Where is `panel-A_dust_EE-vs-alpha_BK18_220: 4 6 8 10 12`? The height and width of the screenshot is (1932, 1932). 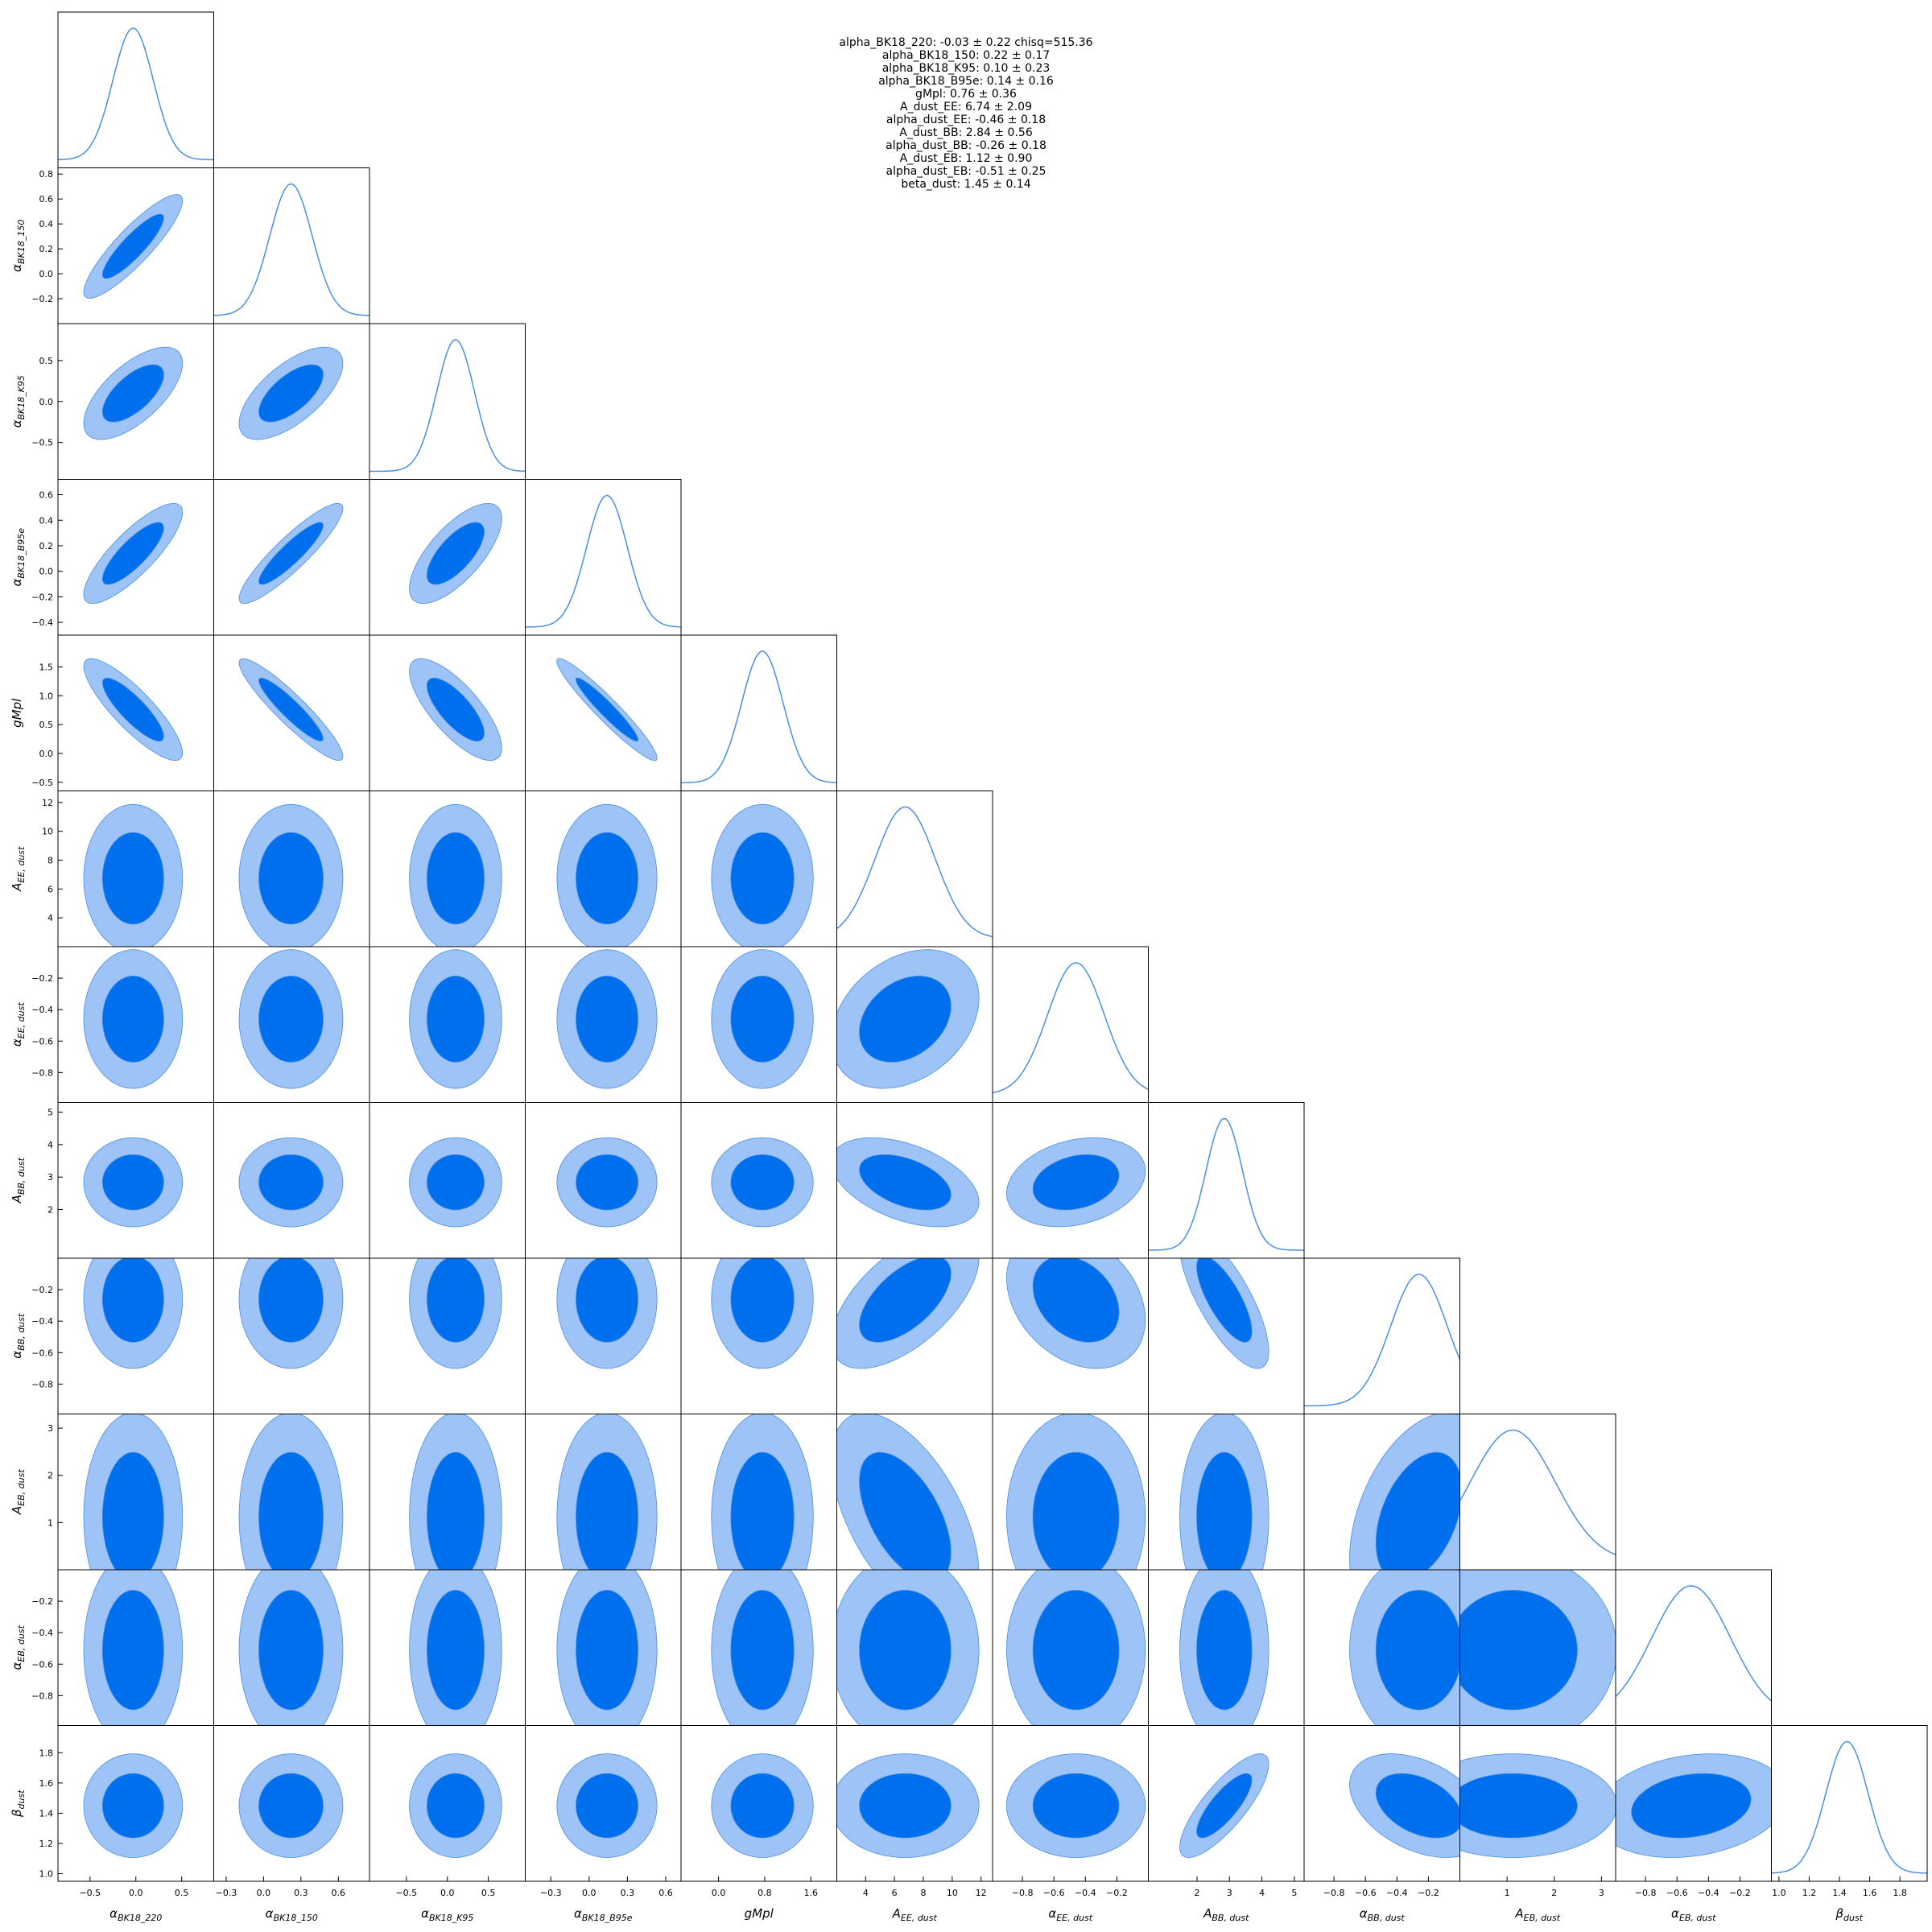 panel-A_dust_EE-vs-alpha_BK18_220: 4 6 8 10 12 is located at coordinates (128, 869).